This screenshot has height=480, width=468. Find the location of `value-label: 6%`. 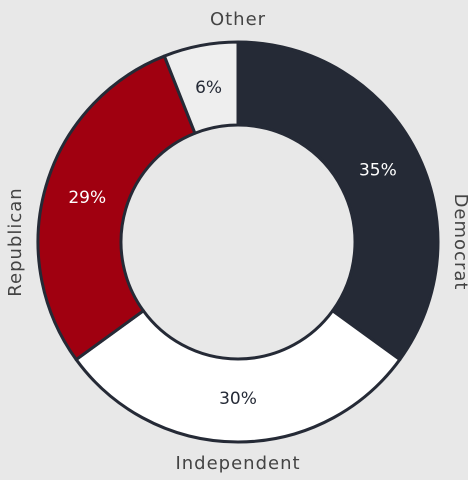

value-label: 6% is located at coordinates (208, 88).